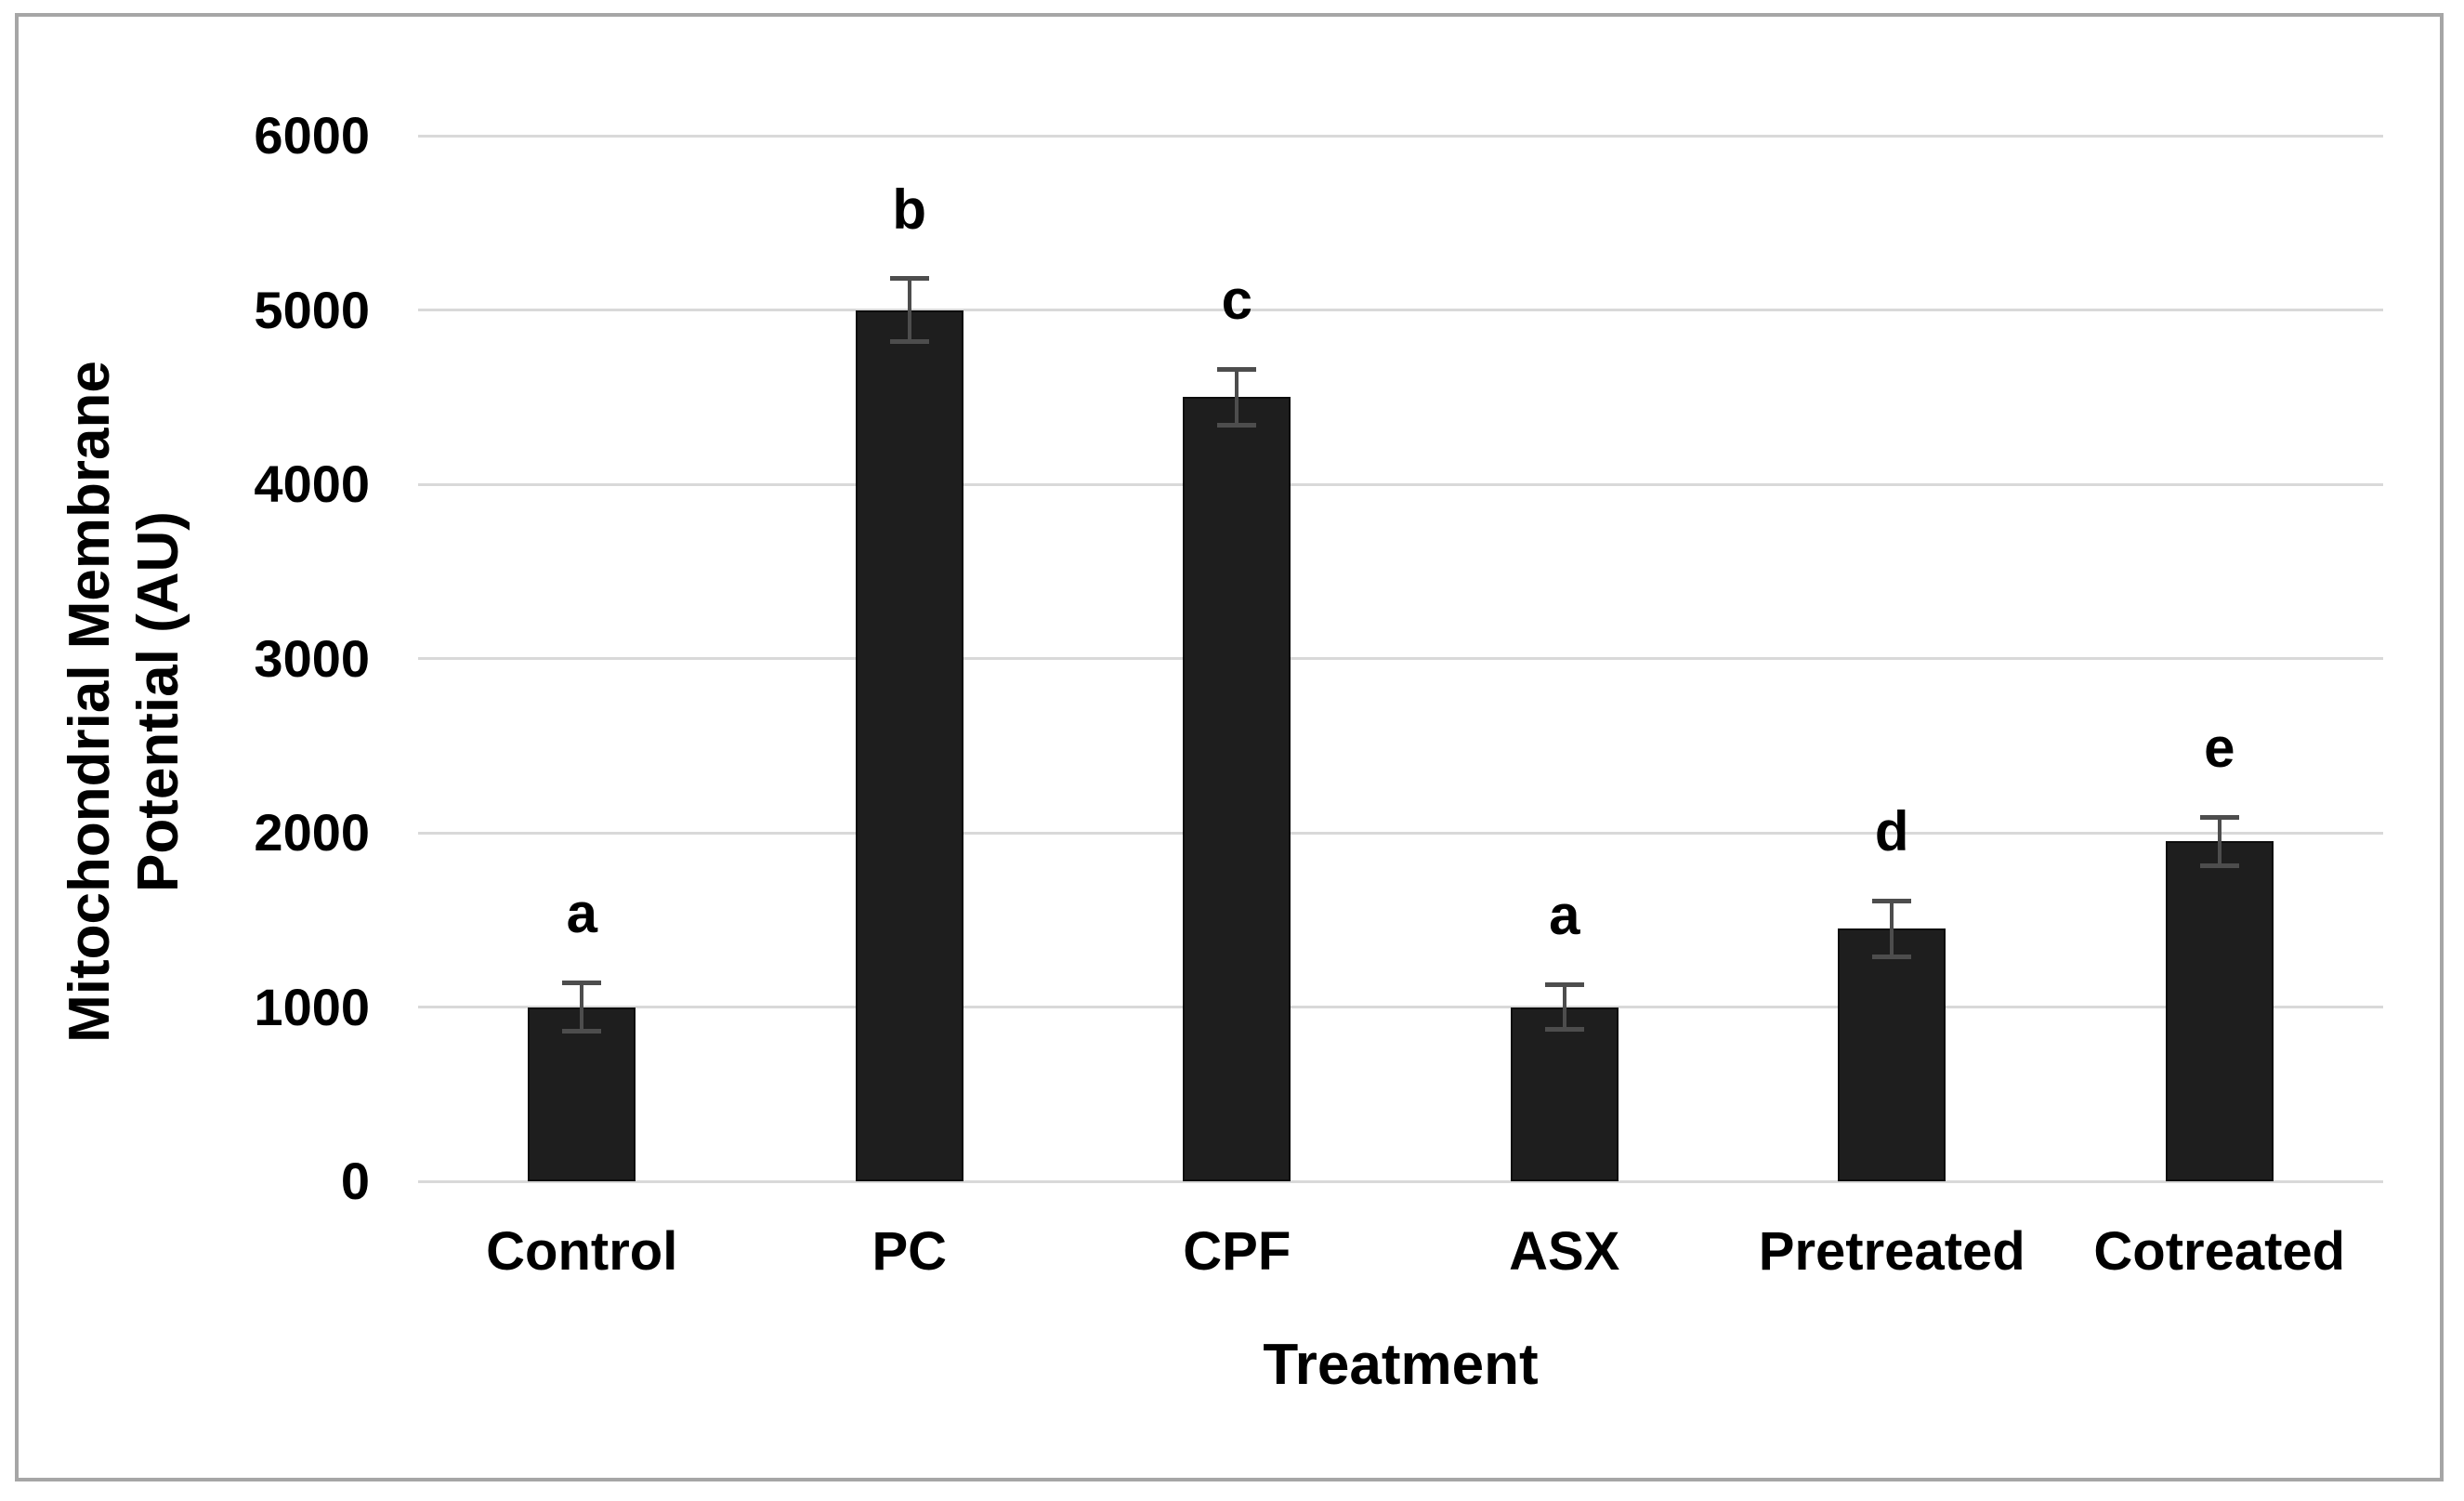 The image size is (2464, 1501). What do you see at coordinates (2219, 866) in the screenshot?
I see `error-bar-cap-bottom-cotreated` at bounding box center [2219, 866].